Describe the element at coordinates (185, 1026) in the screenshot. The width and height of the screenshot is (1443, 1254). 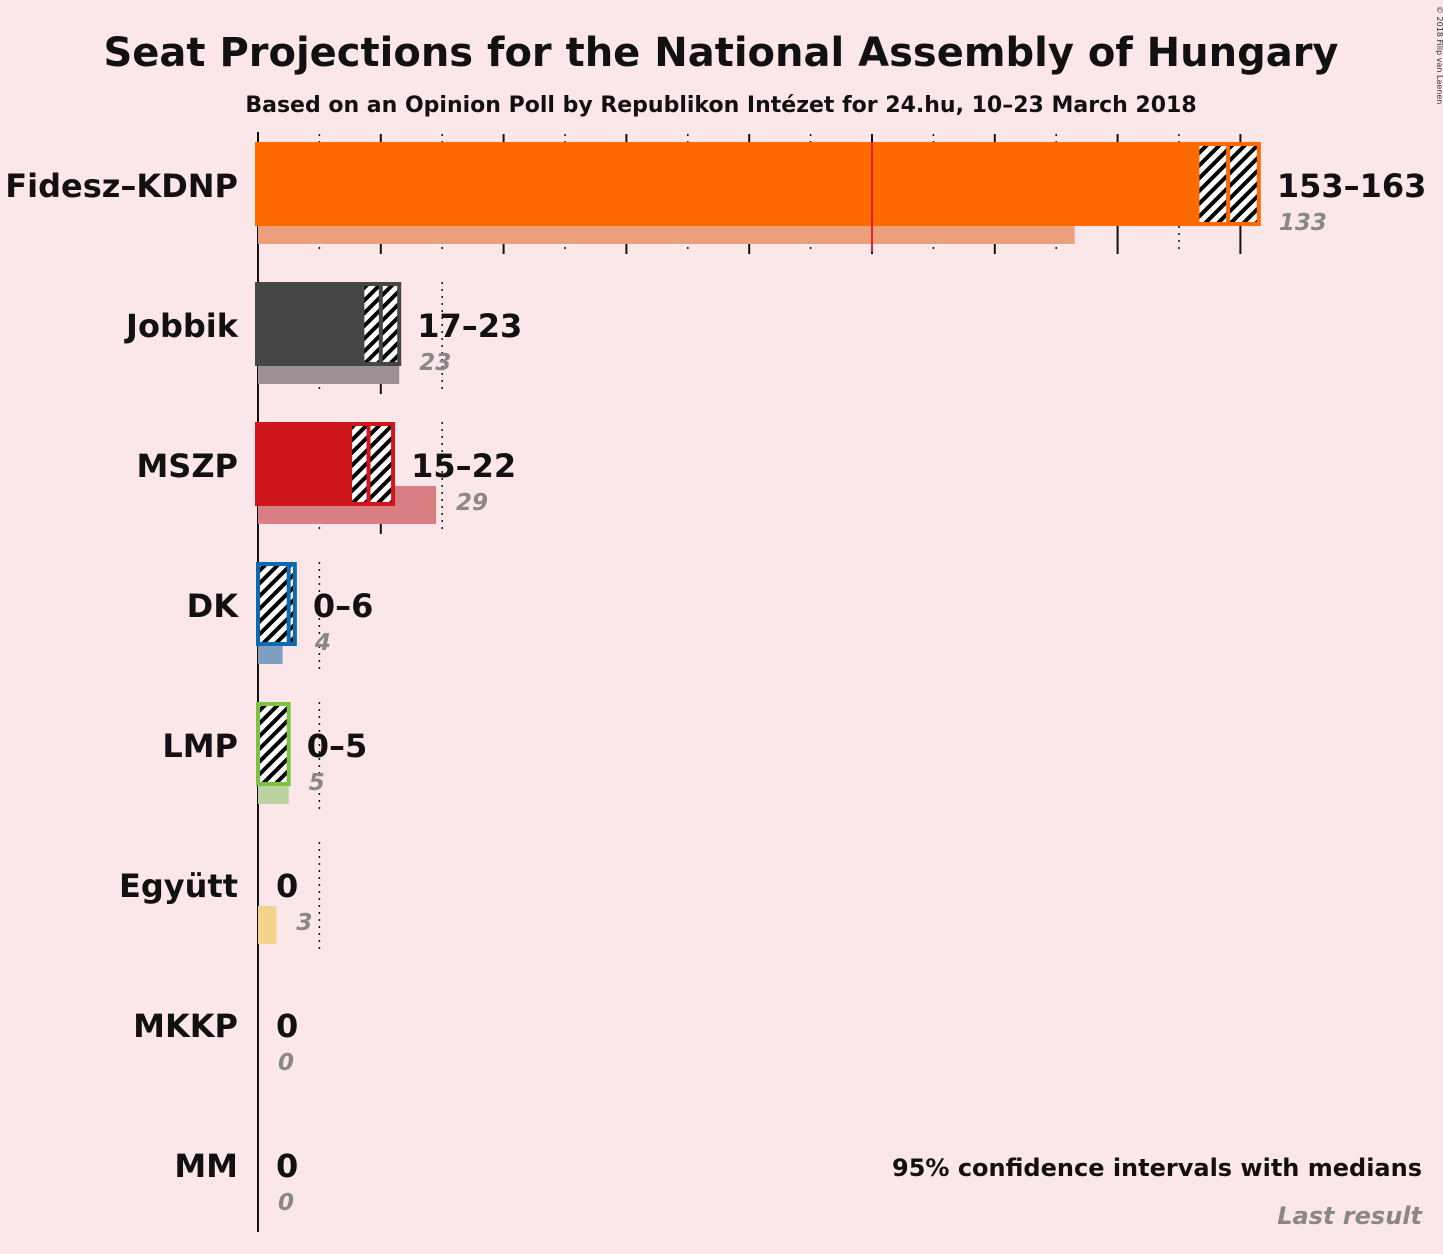
I see `party-label: MKKP` at that location.